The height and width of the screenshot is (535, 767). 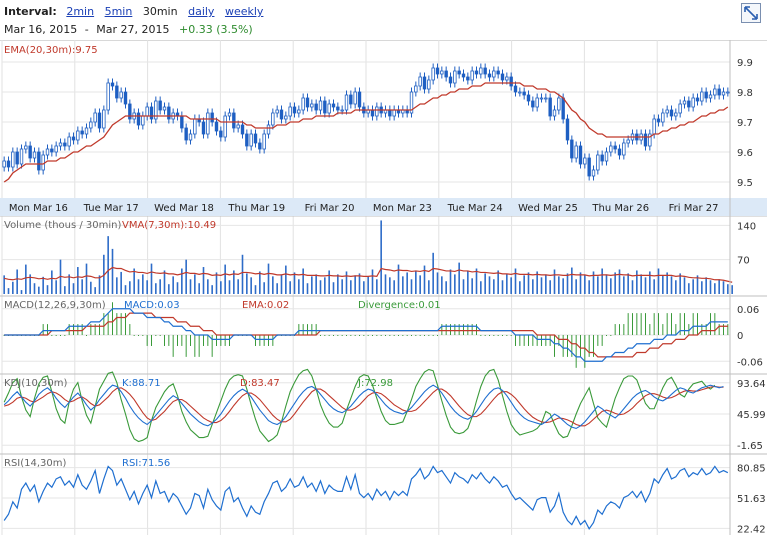 I want to click on interval-30min-current: 30min, so click(x=160, y=11).